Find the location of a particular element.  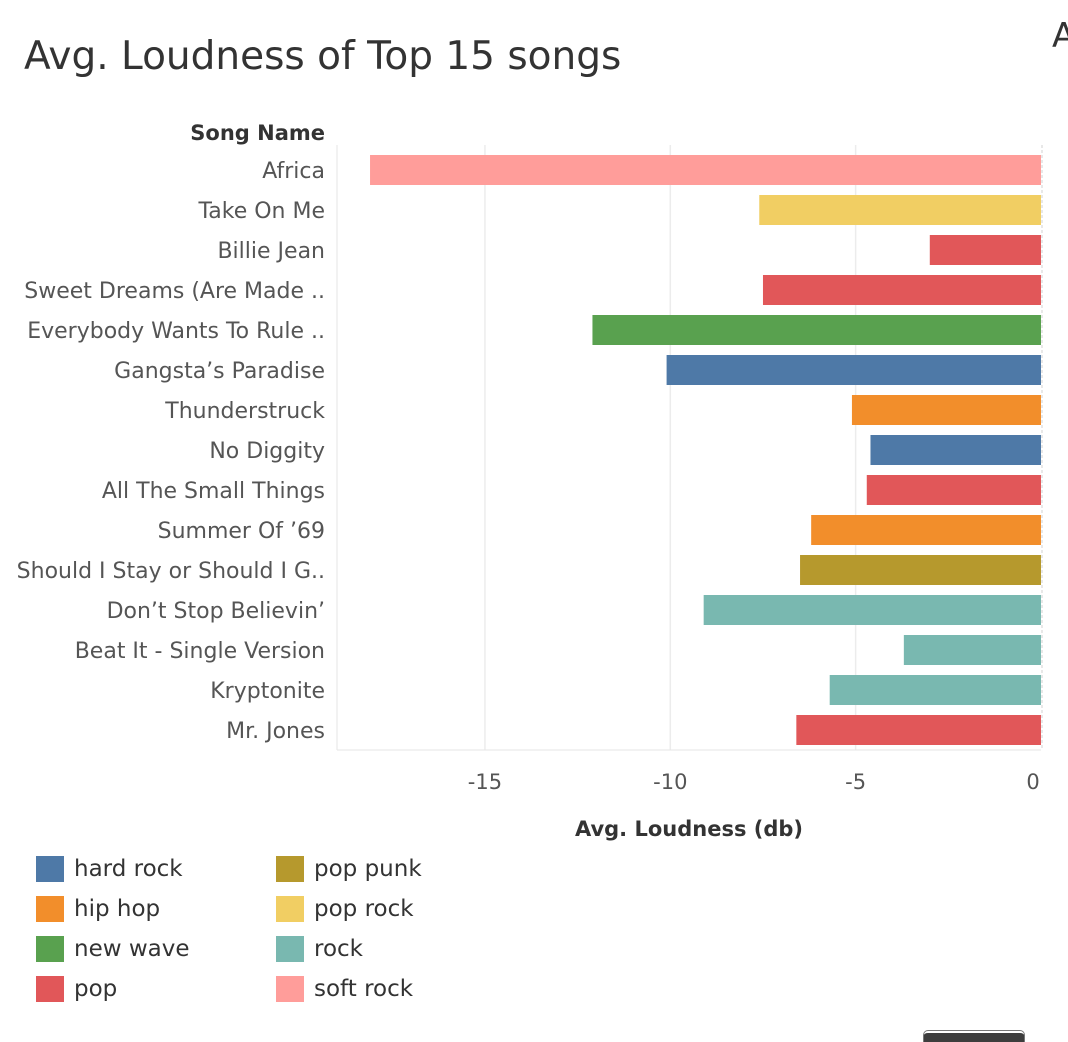

legend-item: new wave is located at coordinates (113, 949).